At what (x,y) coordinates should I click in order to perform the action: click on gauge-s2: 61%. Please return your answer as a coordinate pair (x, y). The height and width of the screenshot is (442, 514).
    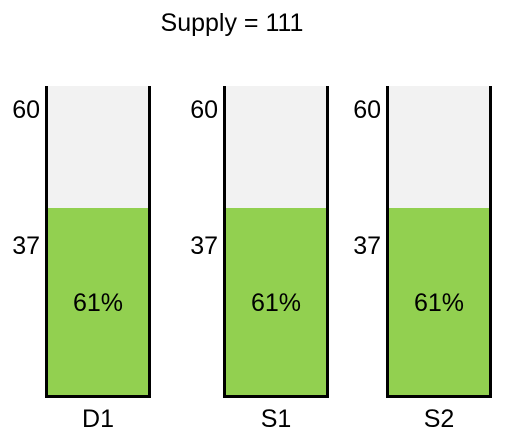
    Looking at the image, I should click on (439, 242).